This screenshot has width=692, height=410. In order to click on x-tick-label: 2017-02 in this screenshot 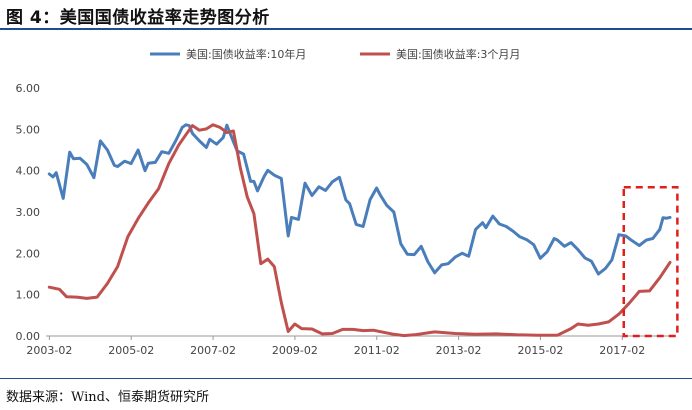, I will do `click(622, 350)`.